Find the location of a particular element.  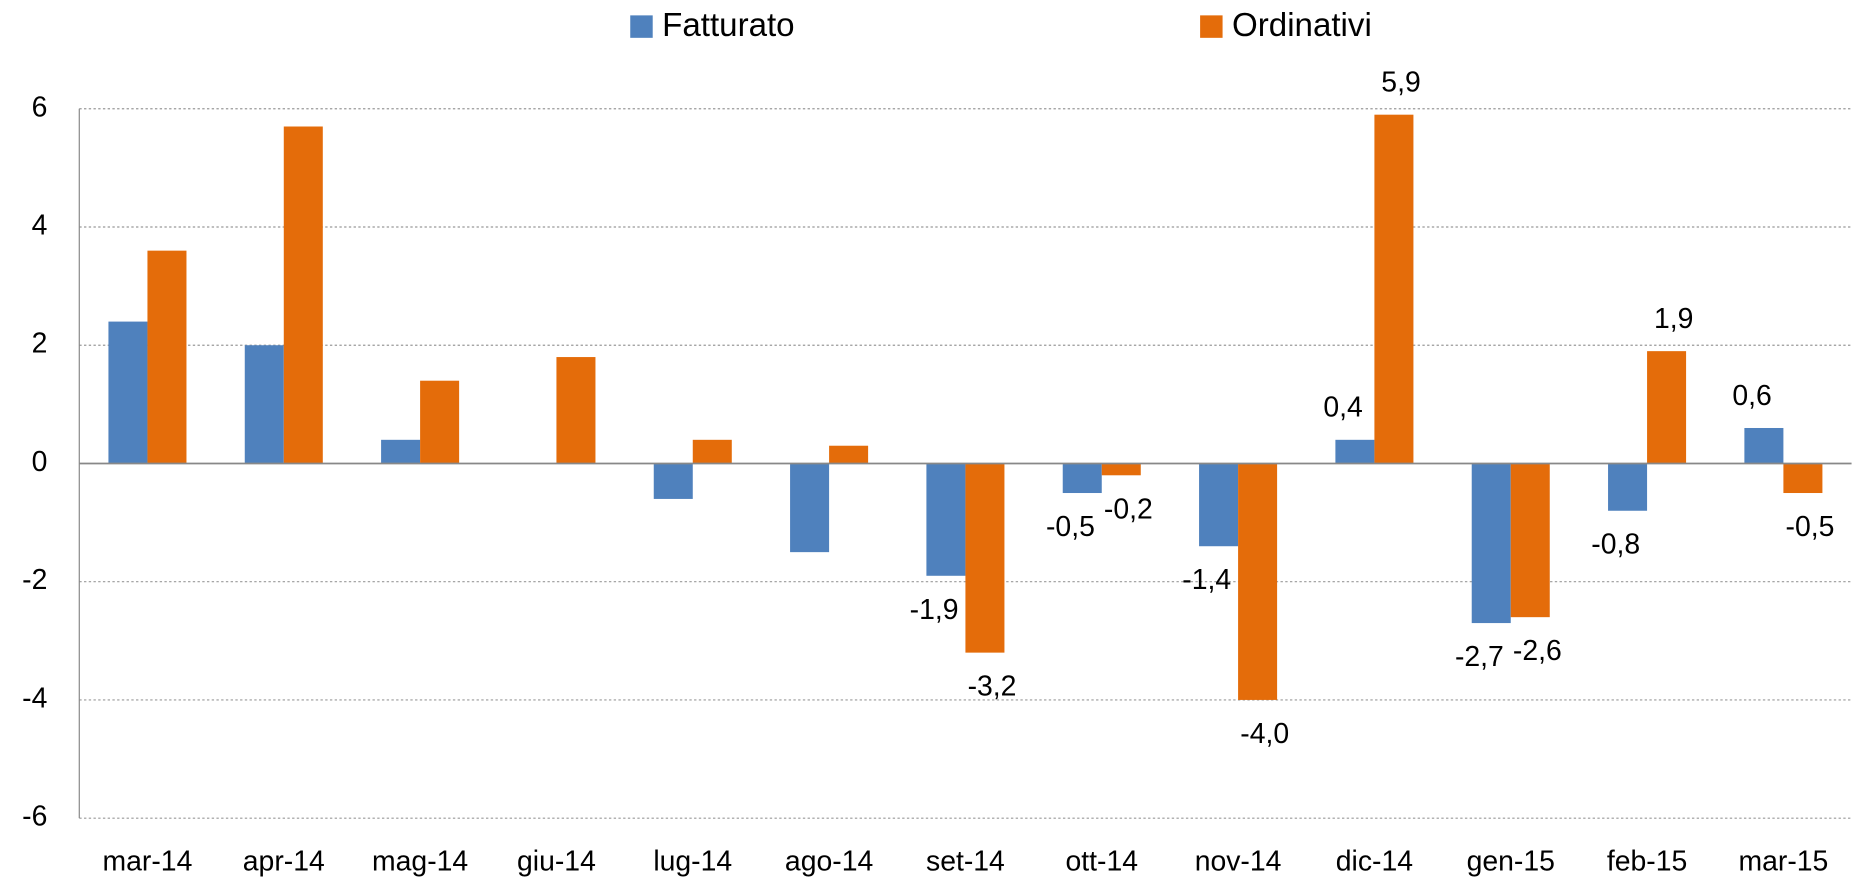

x-tick-label: ago-14 is located at coordinates (829, 862).